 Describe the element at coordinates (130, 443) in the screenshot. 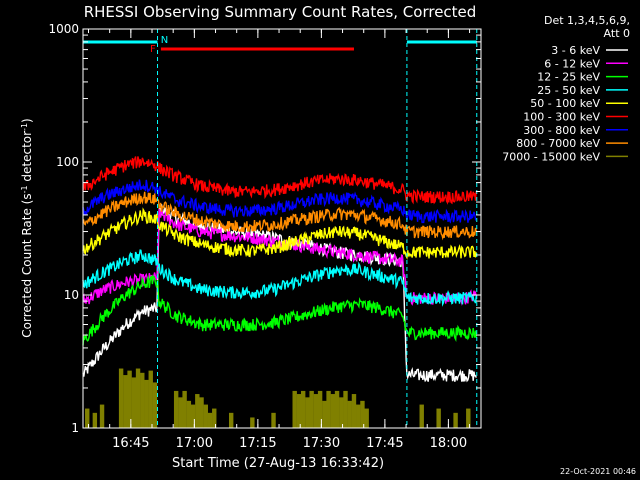

I see `x-tick-label: 16:45` at that location.